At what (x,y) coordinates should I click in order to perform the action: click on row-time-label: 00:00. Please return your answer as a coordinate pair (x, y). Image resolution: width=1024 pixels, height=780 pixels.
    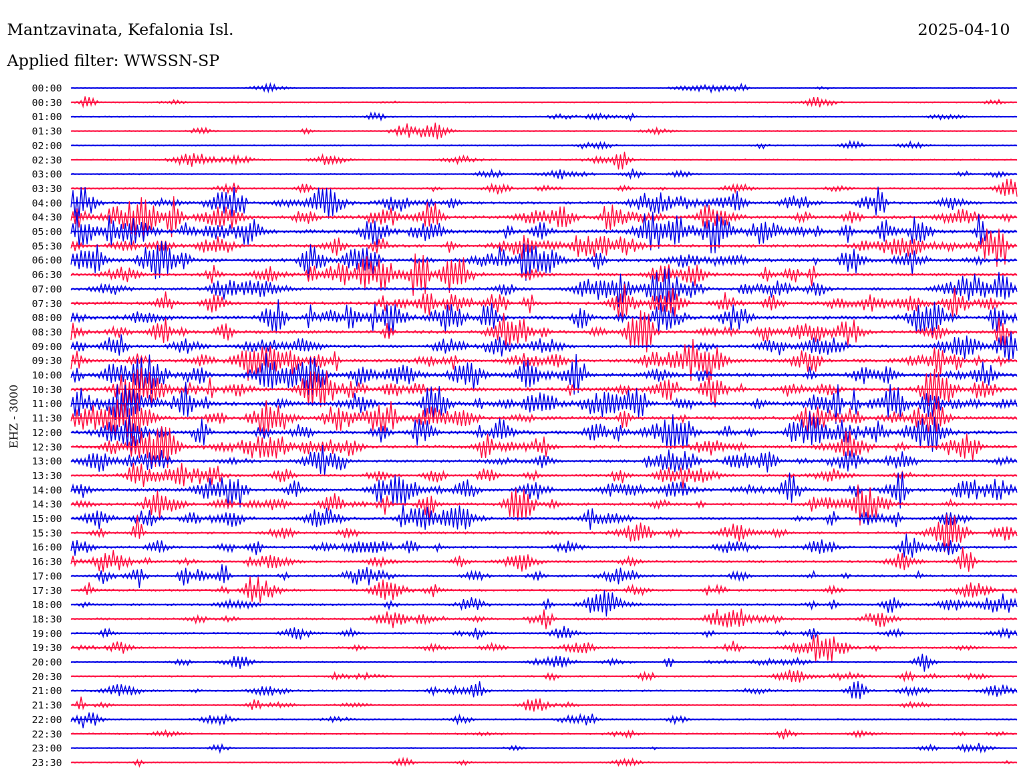
    Looking at the image, I should click on (47, 89).